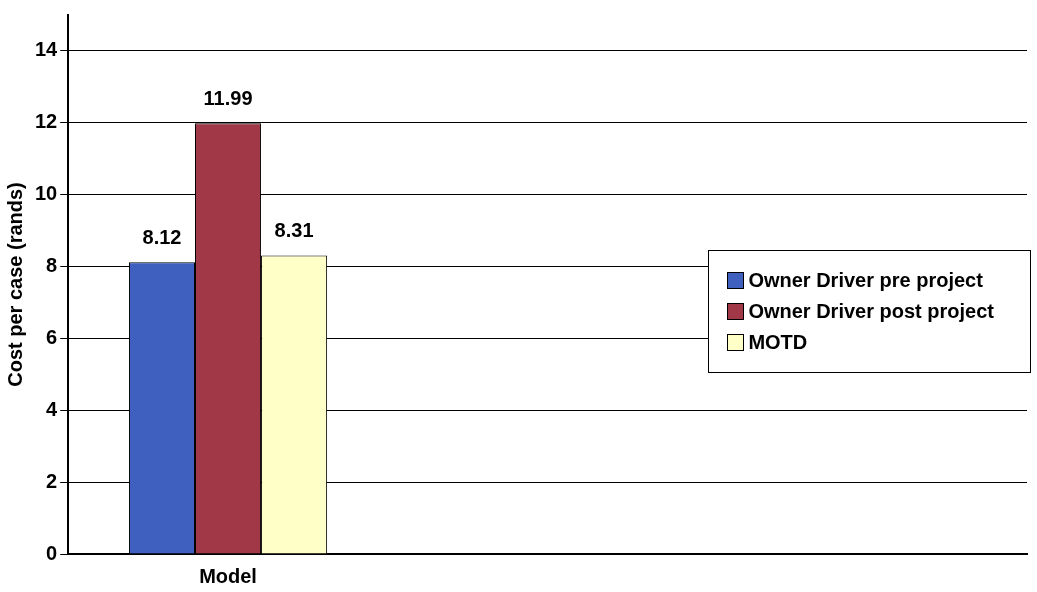  What do you see at coordinates (46, 121) in the screenshot?
I see `y-tick-label: 12` at bounding box center [46, 121].